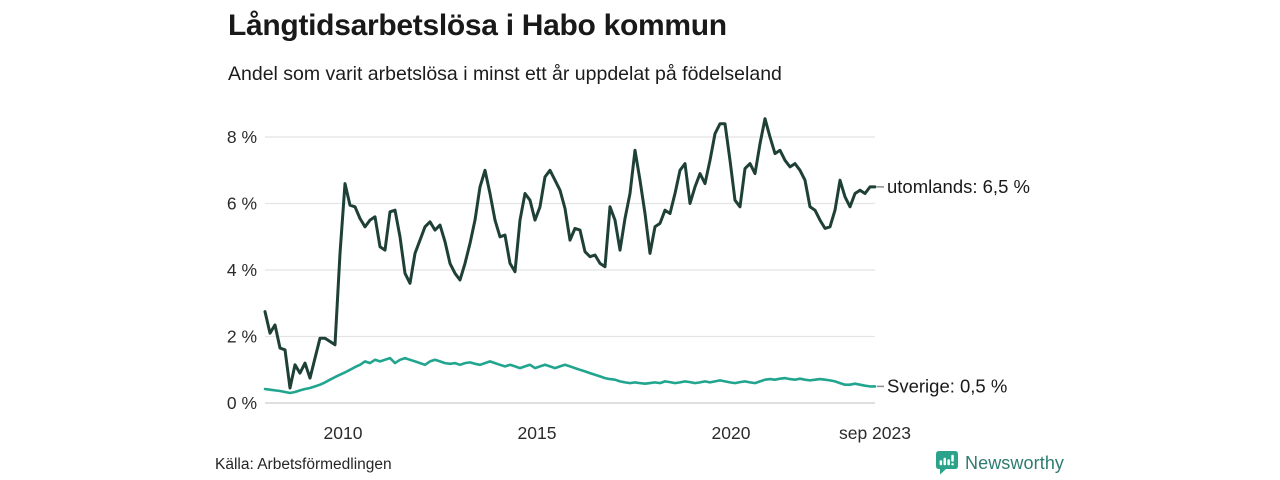 This screenshot has height=480, width=1280. Describe the element at coordinates (1015, 462) in the screenshot. I see `brand-name: Newsworthy` at that location.